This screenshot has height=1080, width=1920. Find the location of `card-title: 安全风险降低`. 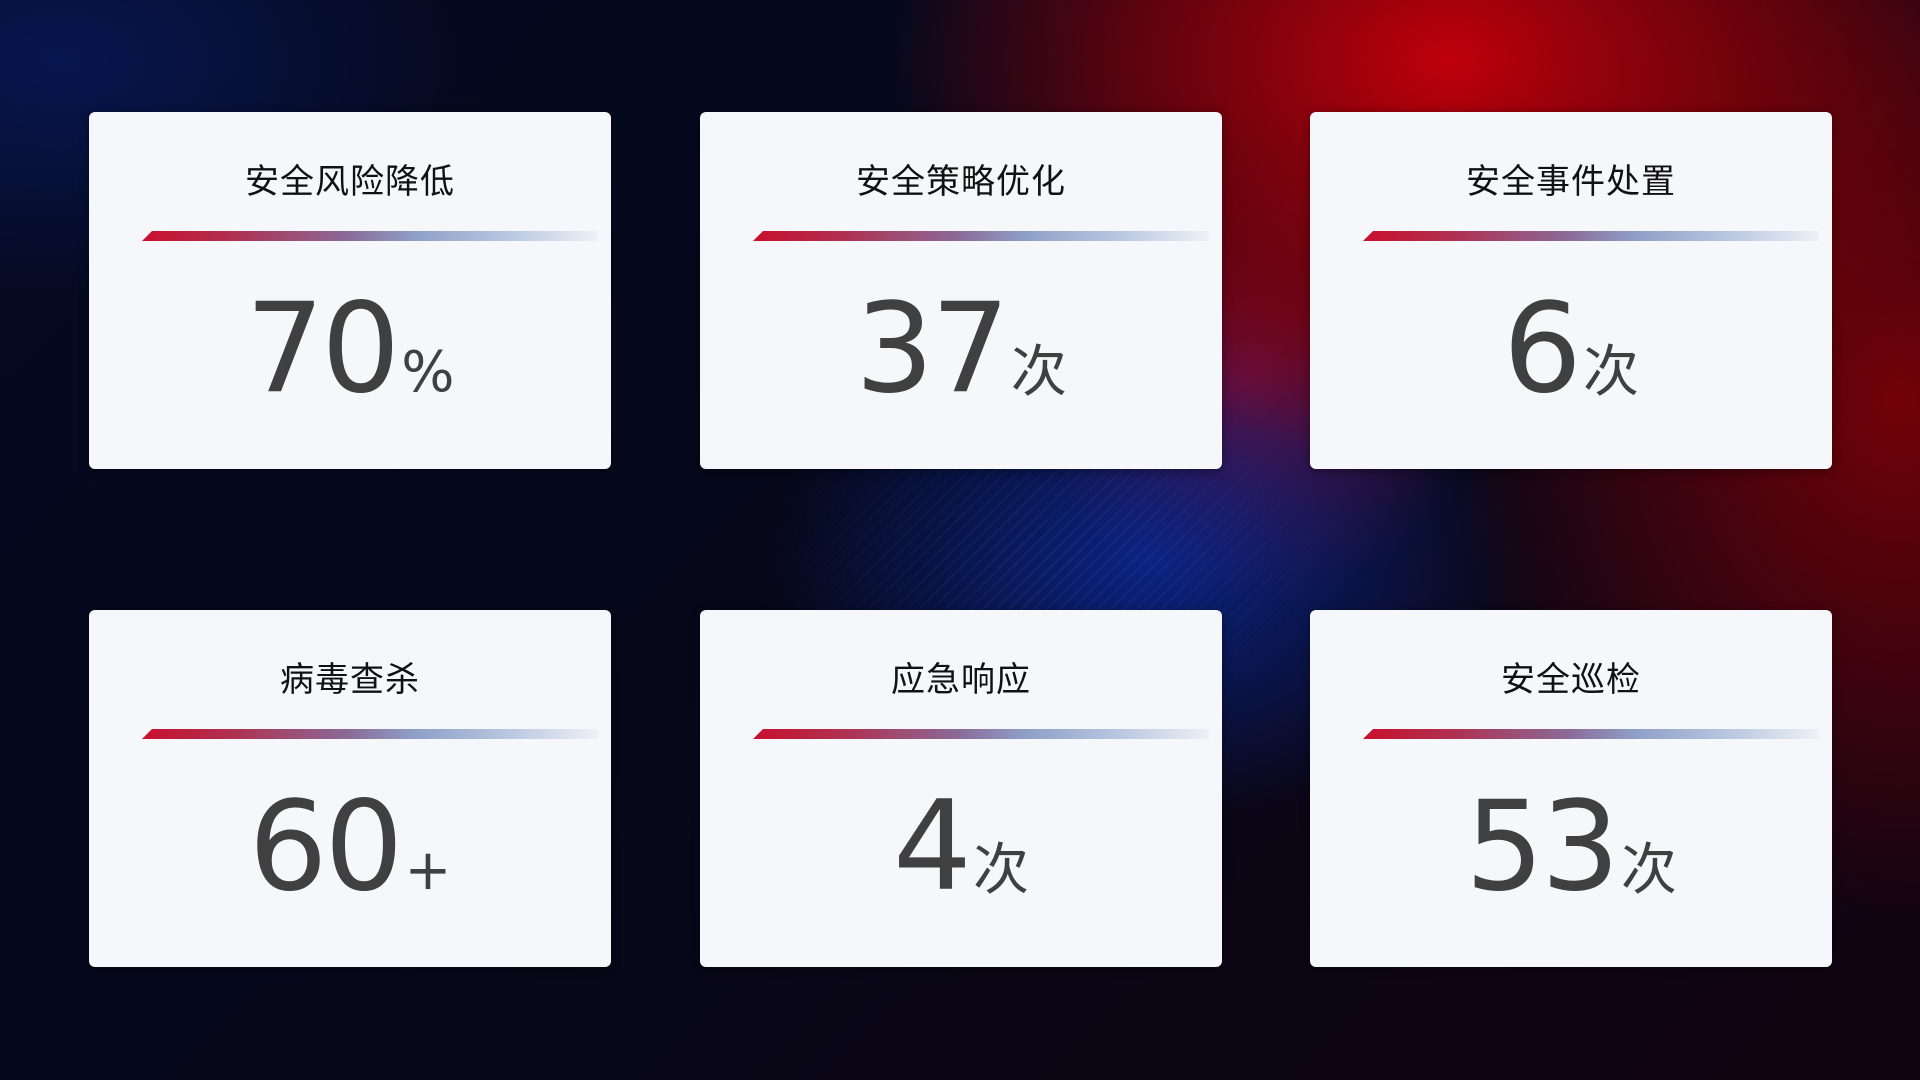

card-title: 安全风险降低 is located at coordinates (350, 182).